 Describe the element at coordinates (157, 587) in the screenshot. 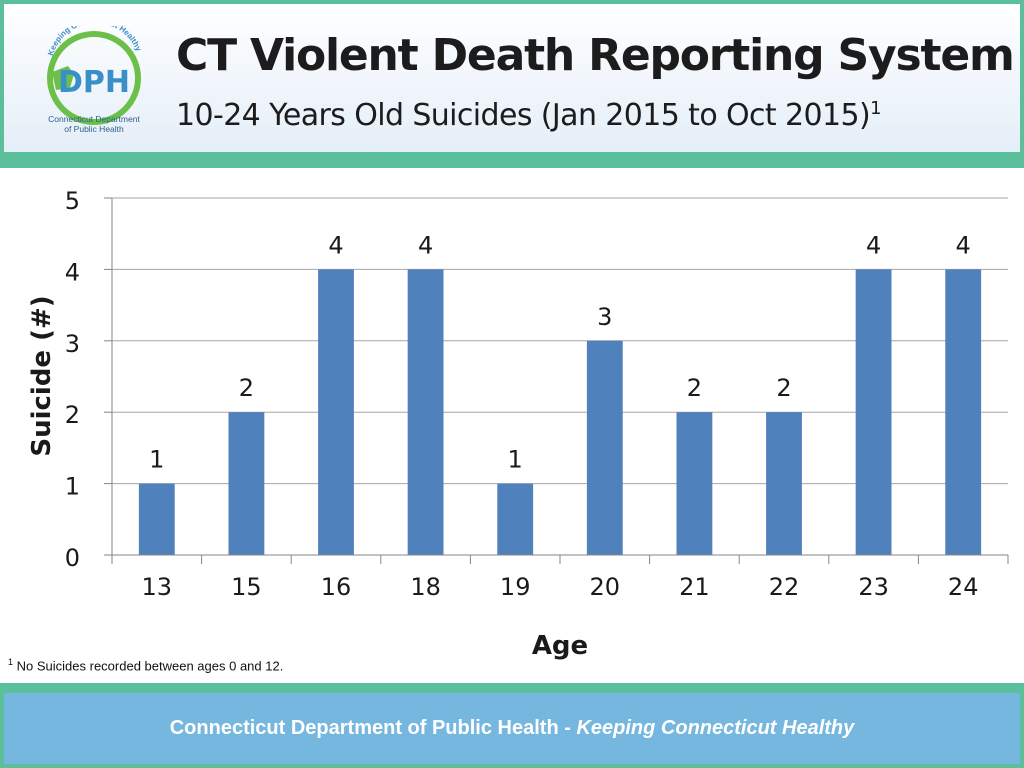

I see `x-tick-label: 13` at that location.